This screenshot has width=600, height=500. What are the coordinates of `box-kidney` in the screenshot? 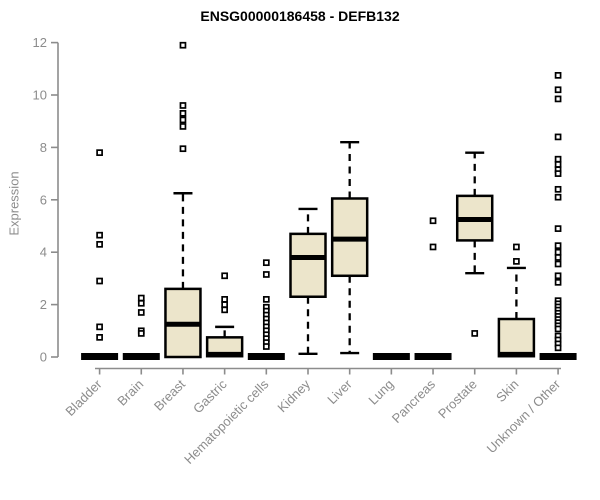 It's located at (308, 265).